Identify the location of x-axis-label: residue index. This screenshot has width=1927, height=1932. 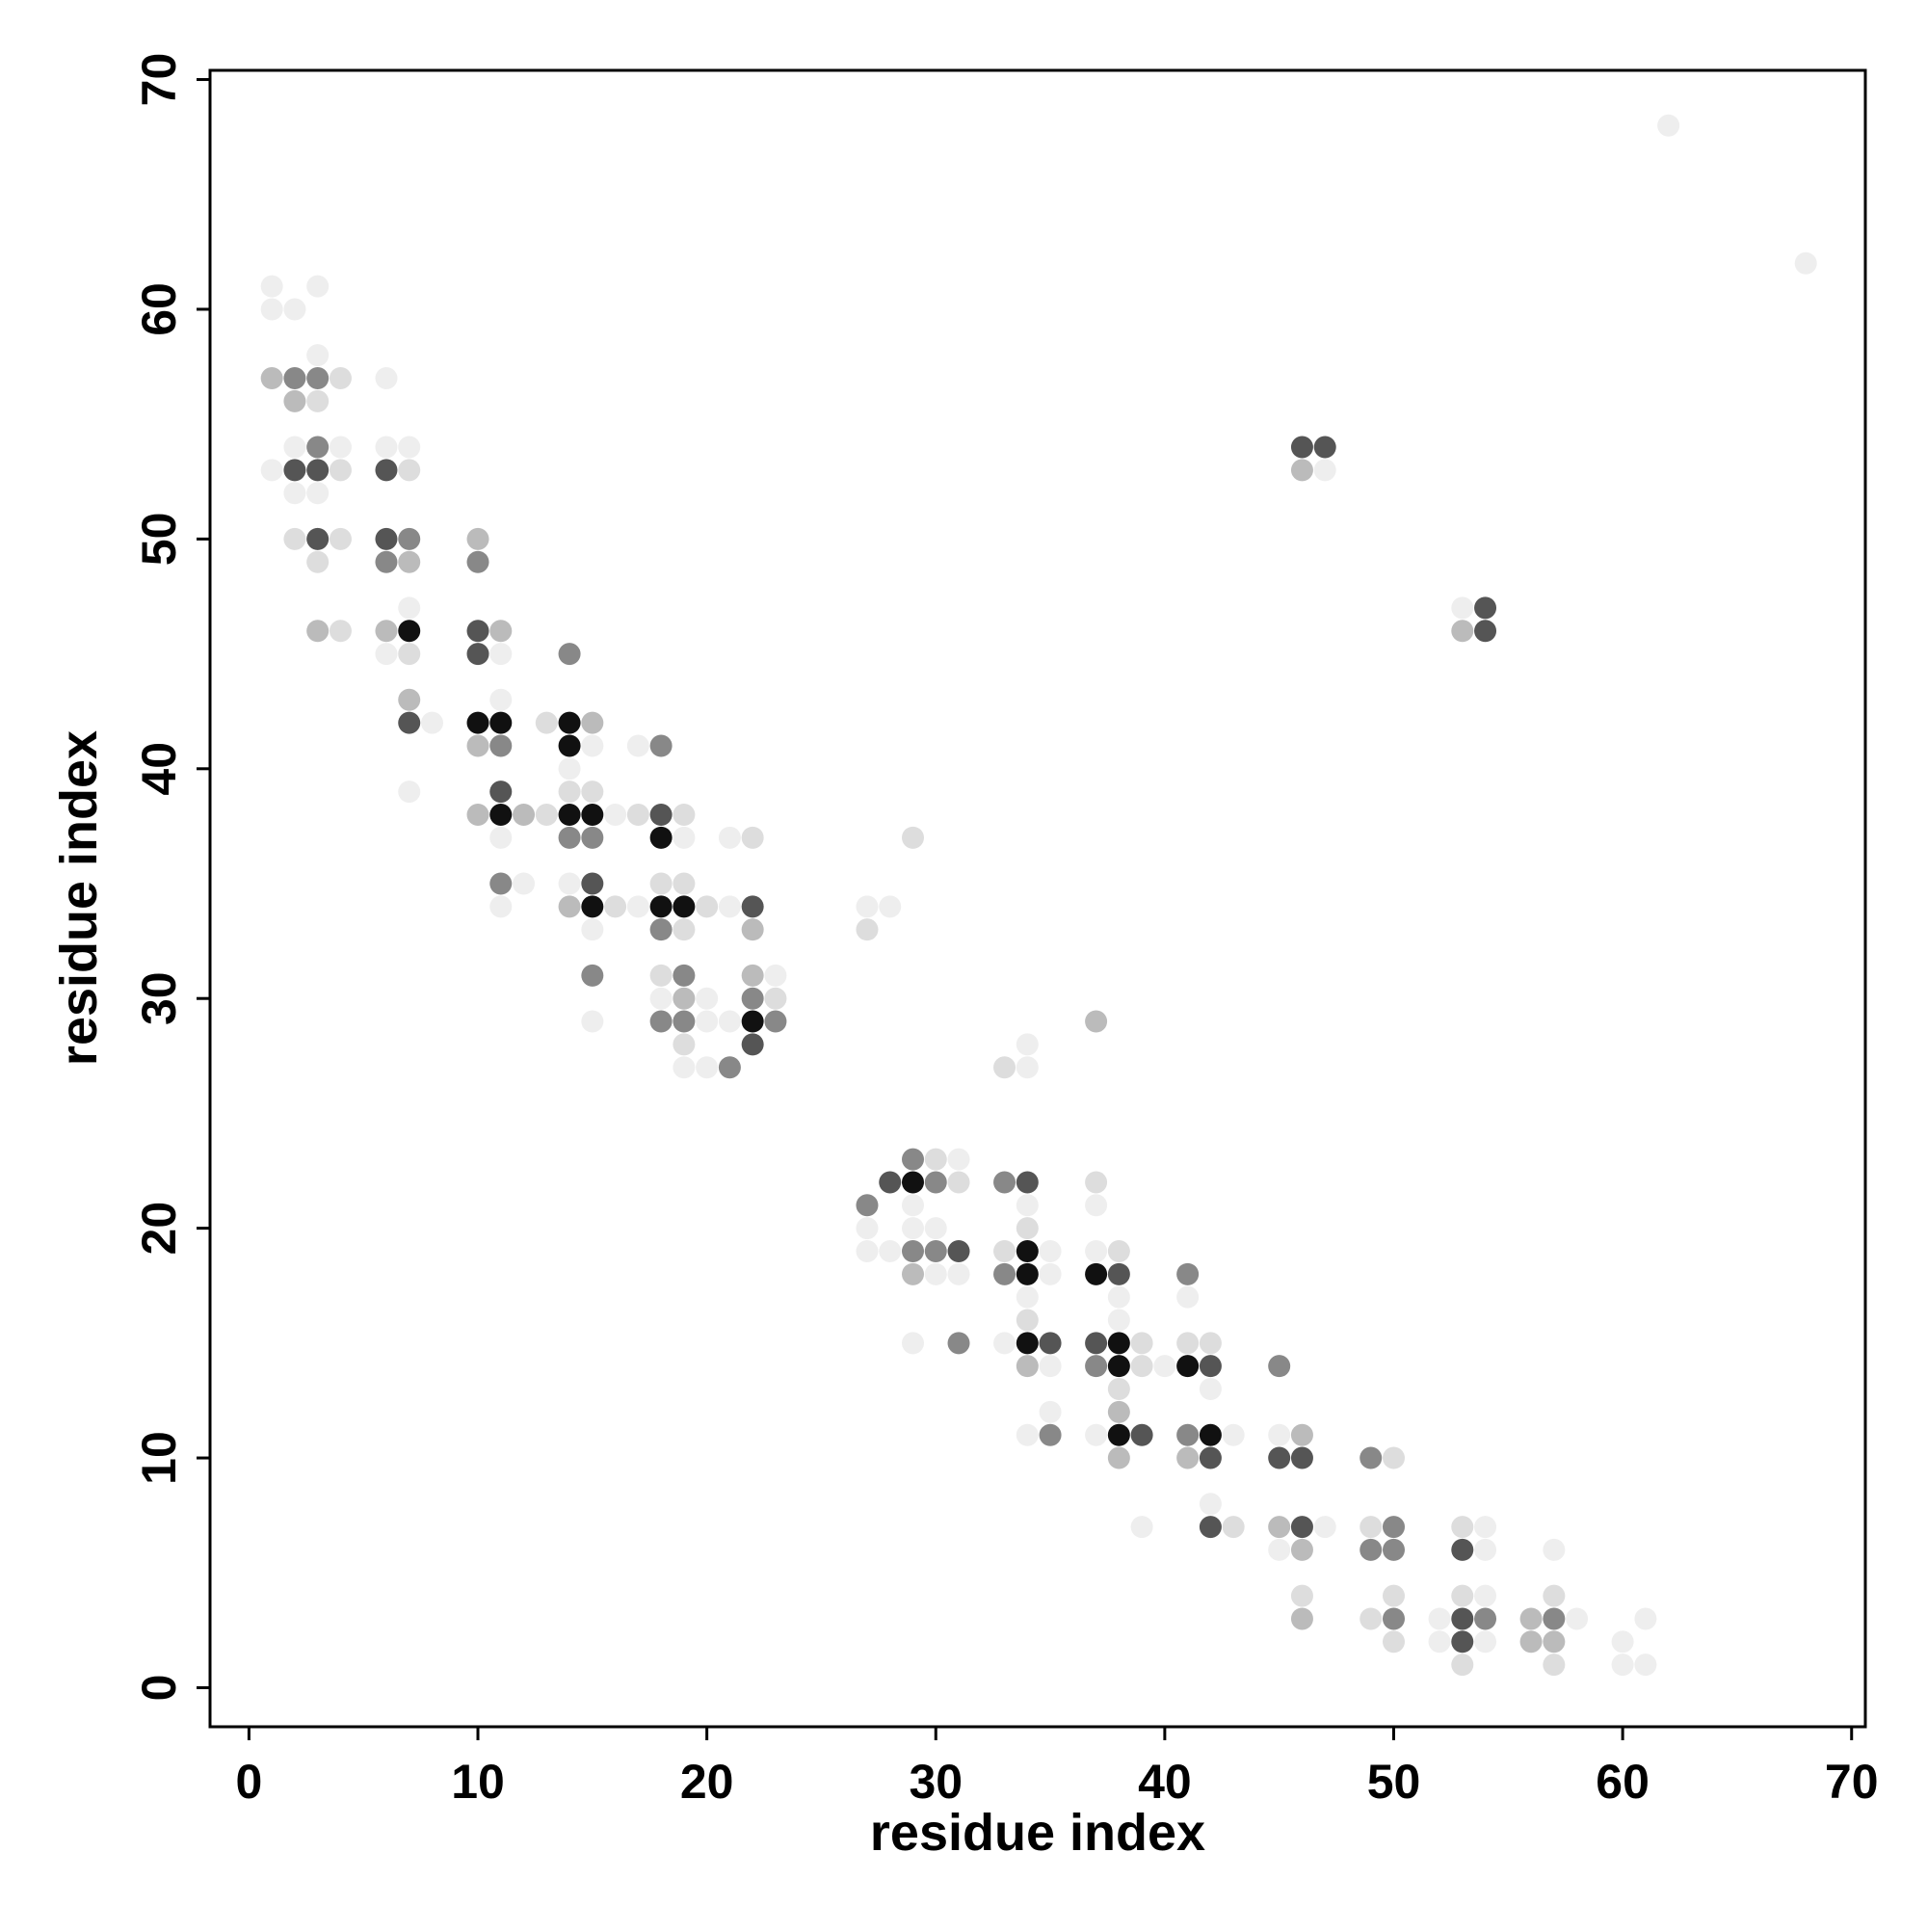
(1037, 1833).